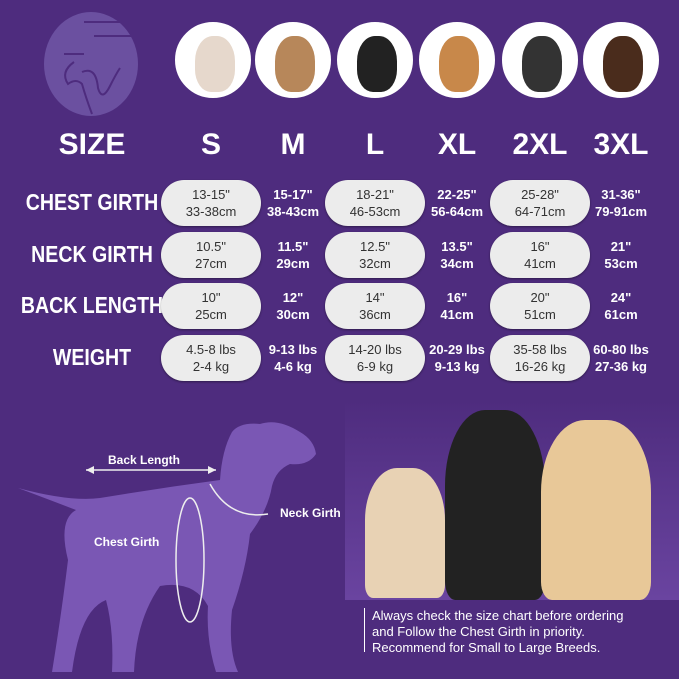 The image size is (679, 679). Describe the element at coordinates (211, 246) in the screenshot. I see `imperial-value: 10.5"` at that location.